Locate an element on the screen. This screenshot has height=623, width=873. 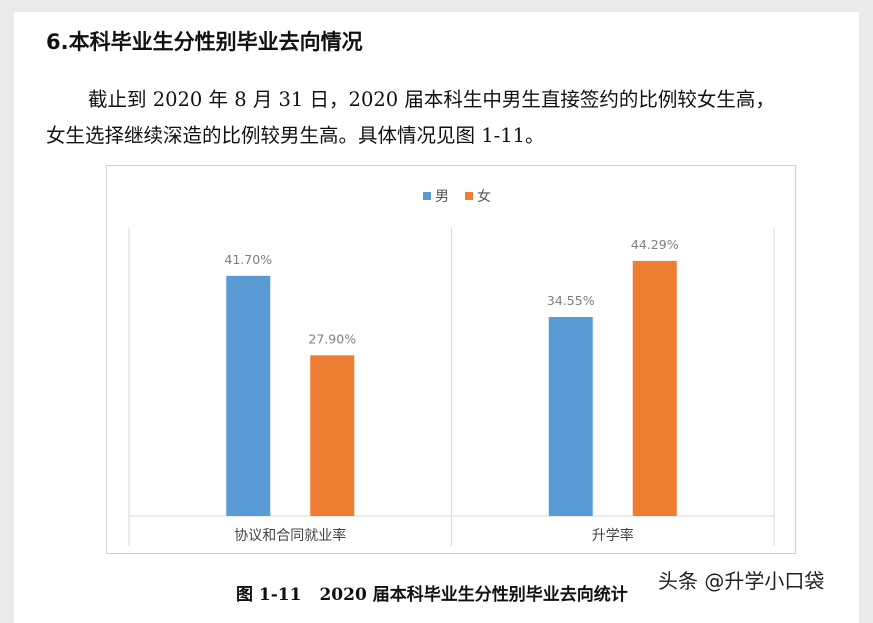
figure-caption: 图 1-11 2020 届本科毕业生分性别毕业去向统计 is located at coordinates (432, 592).